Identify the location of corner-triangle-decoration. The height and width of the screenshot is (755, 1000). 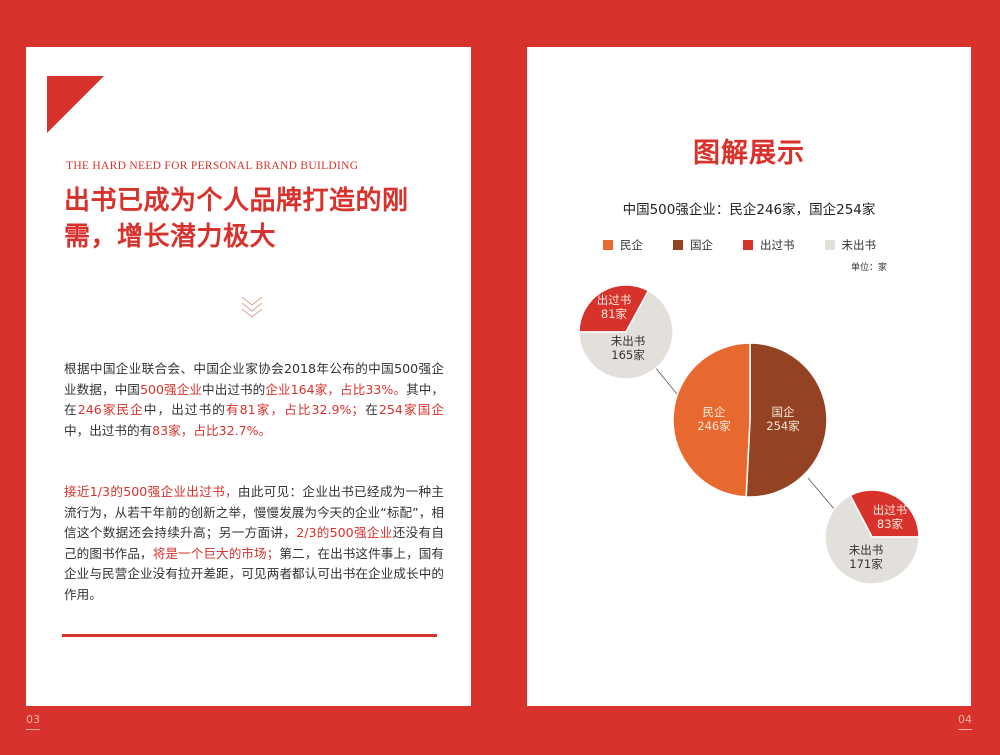
(75, 104).